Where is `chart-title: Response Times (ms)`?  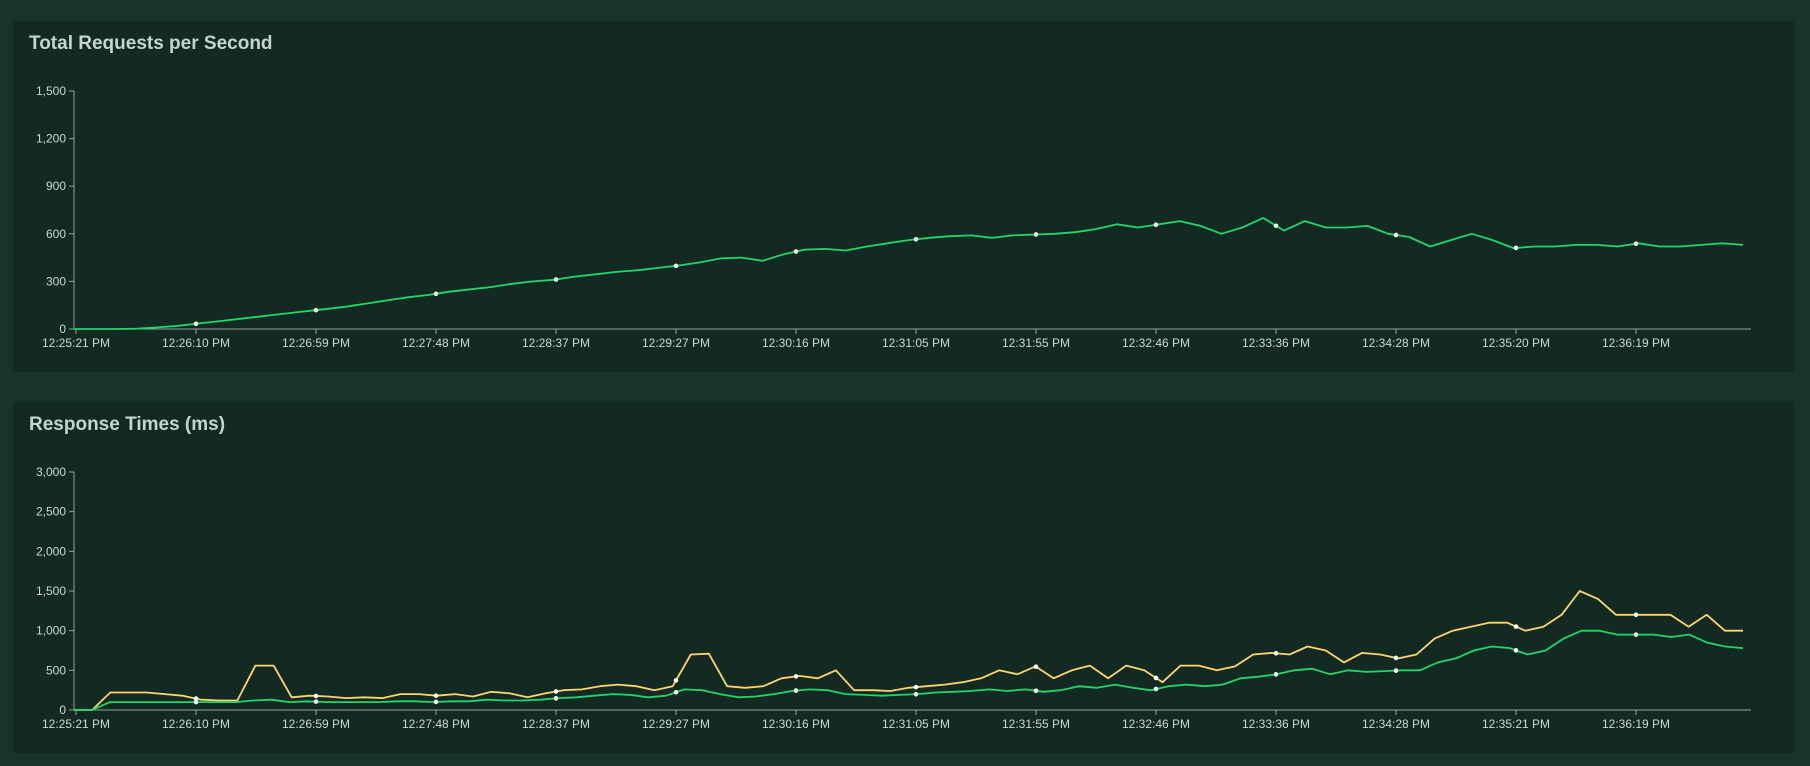
chart-title: Response Times (ms) is located at coordinates (127, 424).